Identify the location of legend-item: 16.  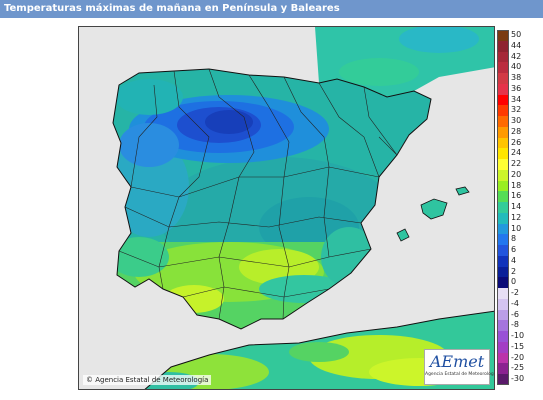
(514, 197).